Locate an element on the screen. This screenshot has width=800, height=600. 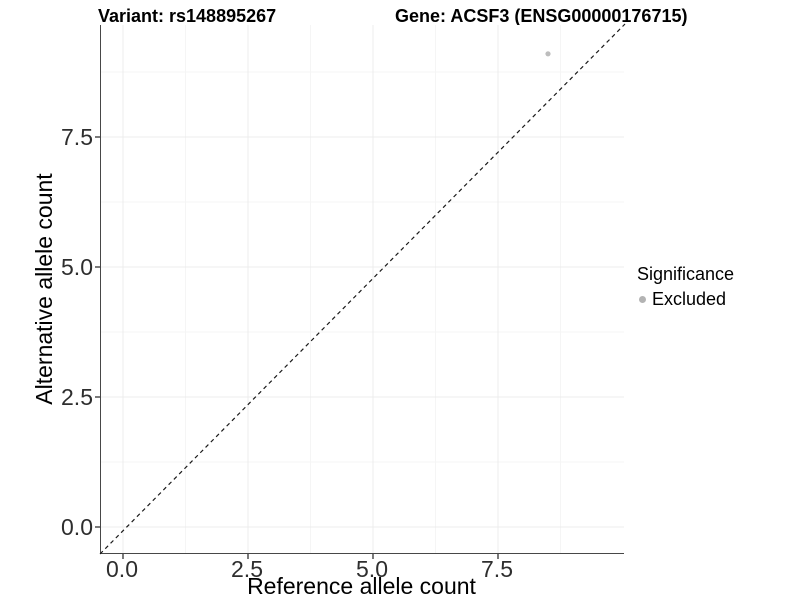
y-axis-title: Alternative allele count is located at coordinates (44, 289).